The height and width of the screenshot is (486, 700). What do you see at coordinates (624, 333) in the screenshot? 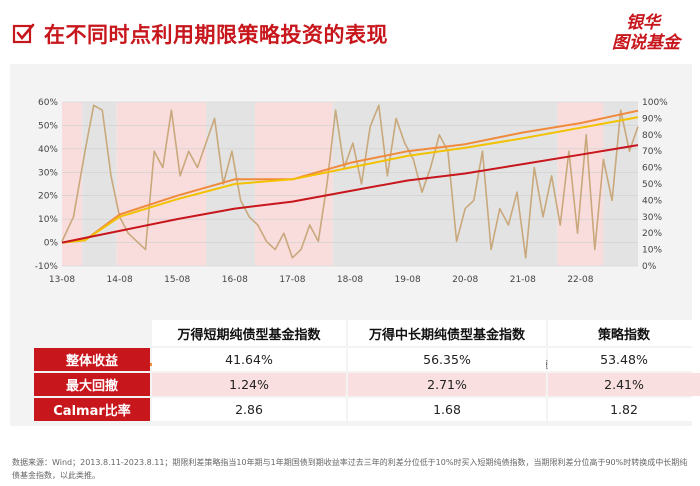
I see `table-header-cell: 策略指数` at bounding box center [624, 333].